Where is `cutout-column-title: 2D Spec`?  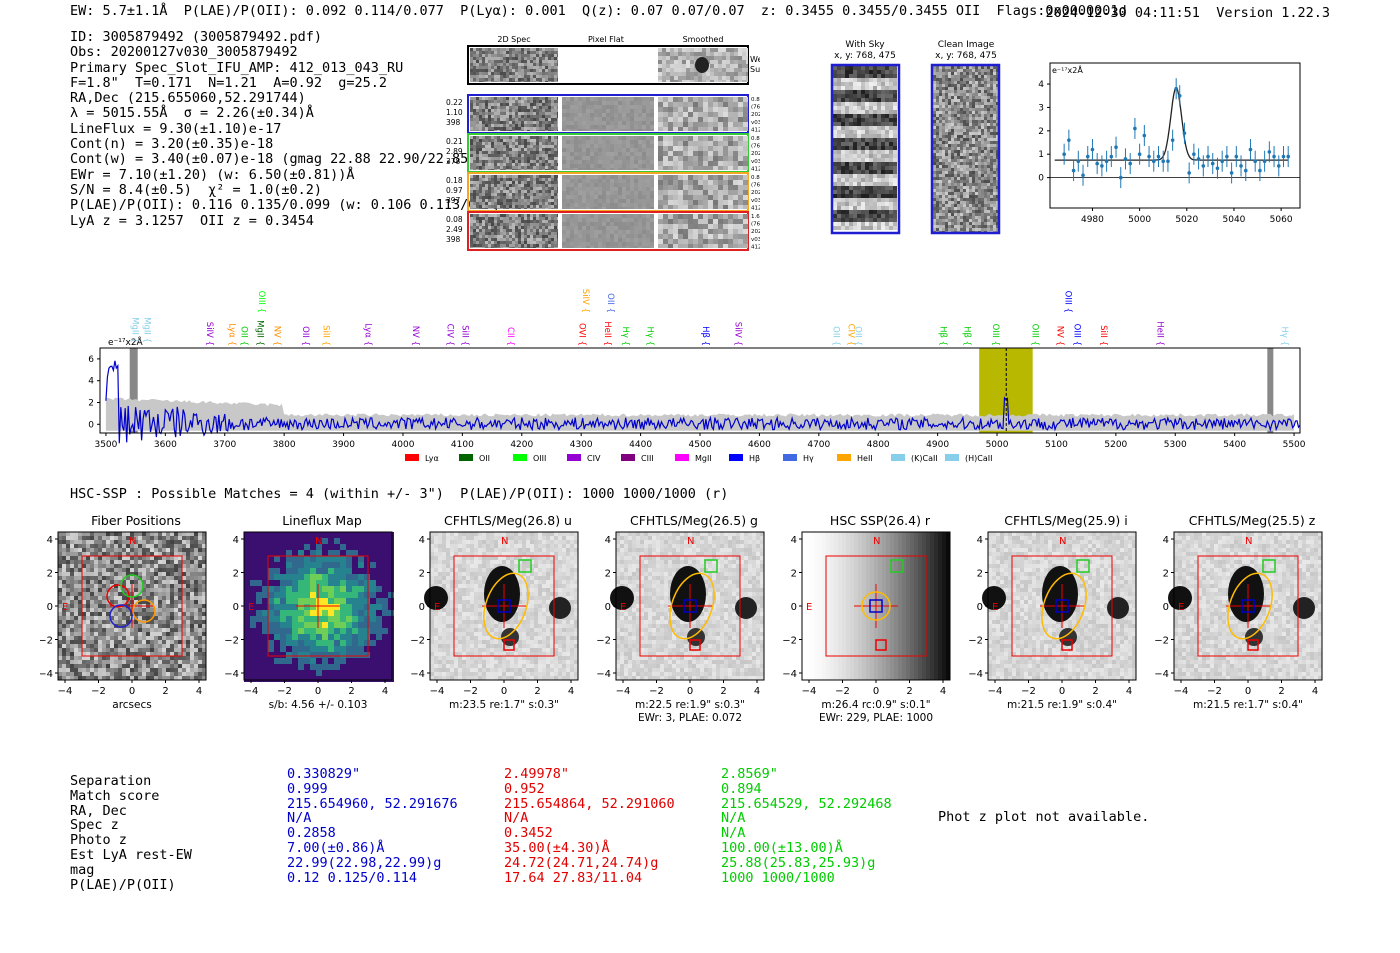 cutout-column-title: 2D Spec is located at coordinates (513, 39).